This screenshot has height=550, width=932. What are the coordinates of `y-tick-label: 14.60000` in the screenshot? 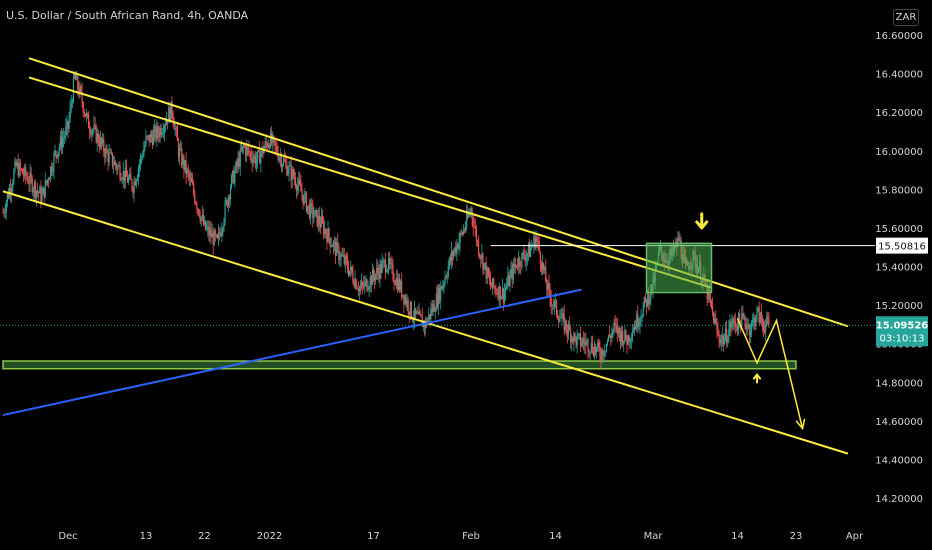 It's located at (899, 422).